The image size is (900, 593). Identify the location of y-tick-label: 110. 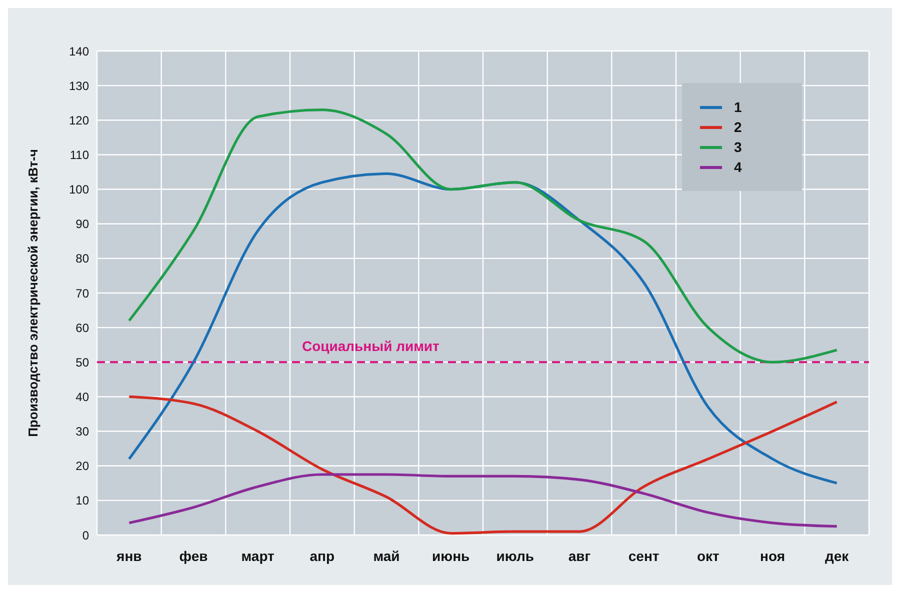
(80, 155).